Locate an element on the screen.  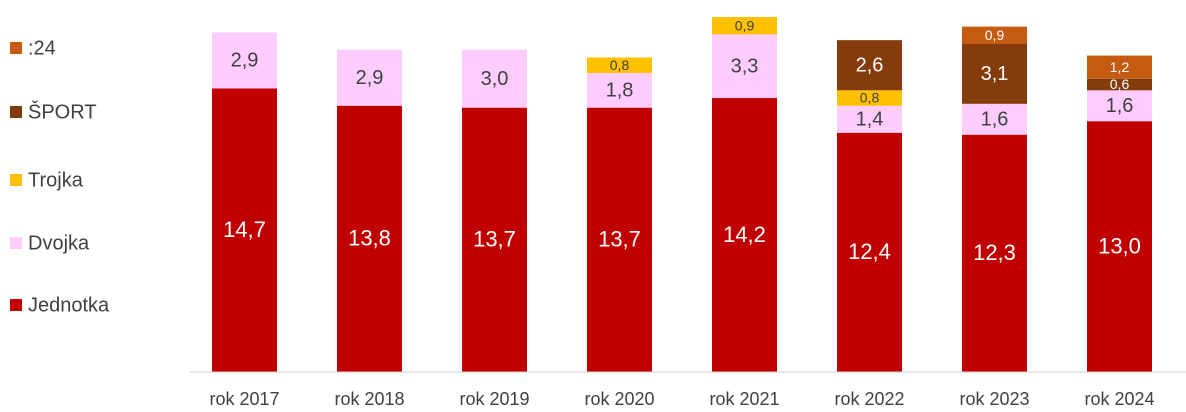
data-label: 1,2 is located at coordinates (1120, 67).